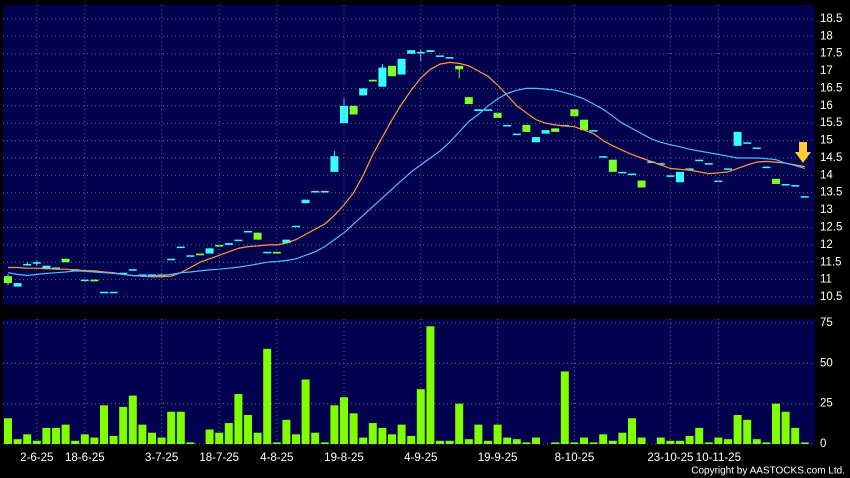  What do you see at coordinates (826, 36) in the screenshot?
I see `y-tick-label: 18` at bounding box center [826, 36].